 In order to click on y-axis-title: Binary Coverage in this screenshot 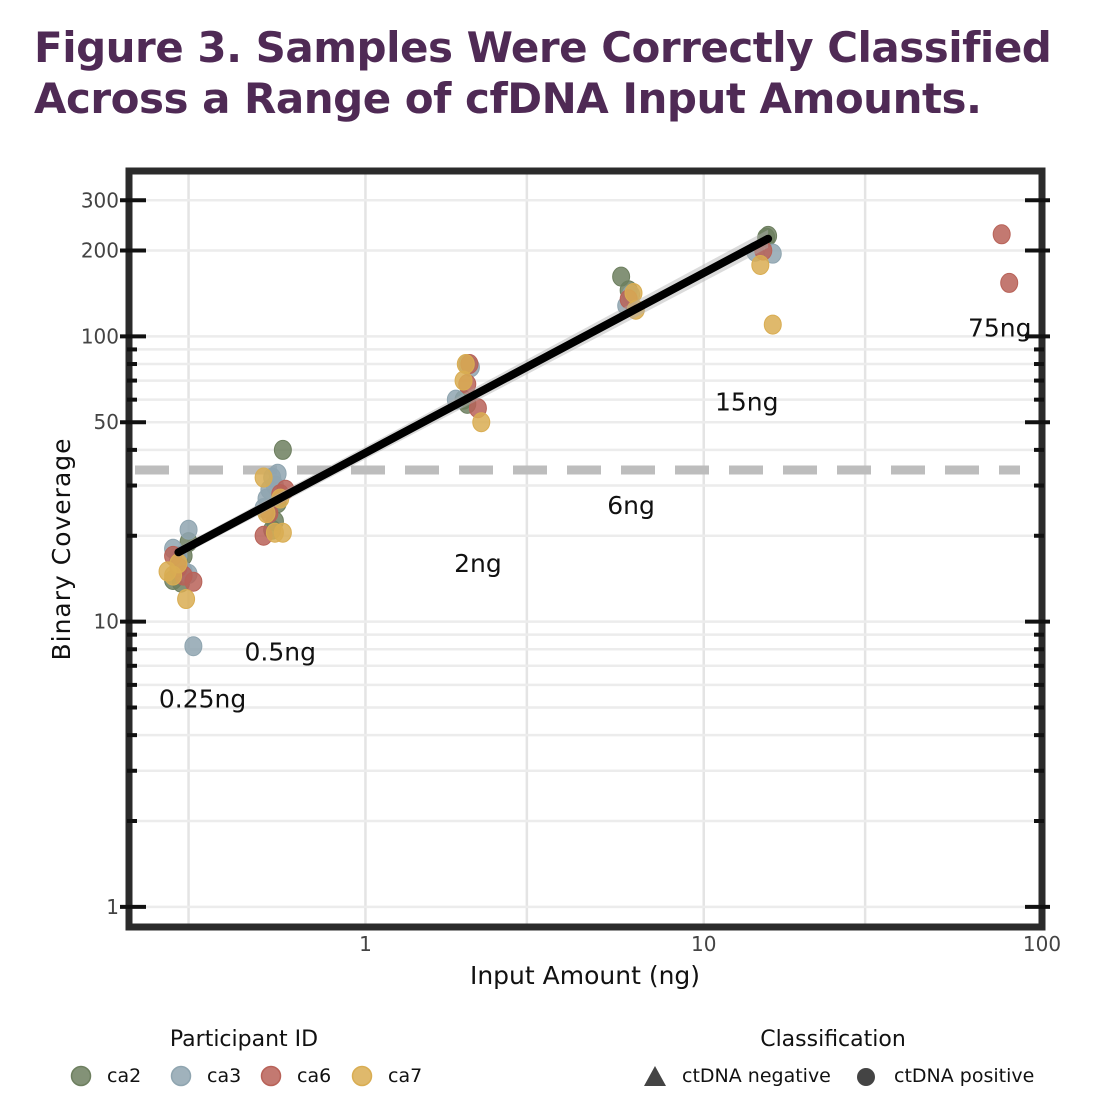, I will do `click(61, 548)`.